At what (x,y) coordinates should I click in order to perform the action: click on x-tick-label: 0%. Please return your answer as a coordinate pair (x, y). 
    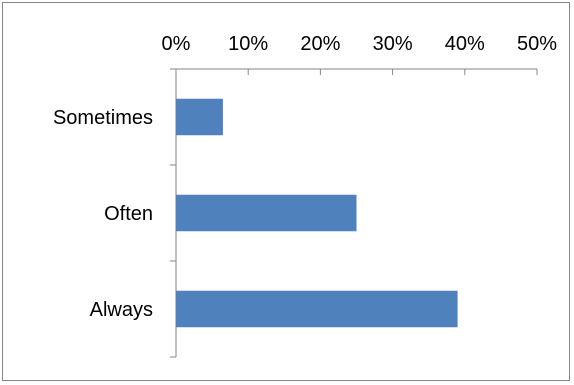
    Looking at the image, I should click on (176, 44).